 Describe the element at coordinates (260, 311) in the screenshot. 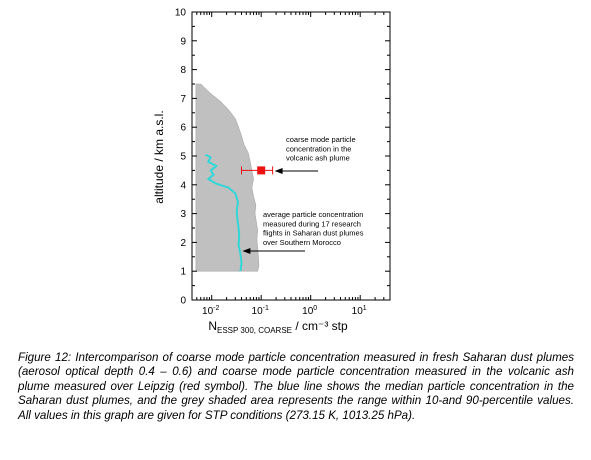

I see `x-tick-label: 10⁻¹` at that location.